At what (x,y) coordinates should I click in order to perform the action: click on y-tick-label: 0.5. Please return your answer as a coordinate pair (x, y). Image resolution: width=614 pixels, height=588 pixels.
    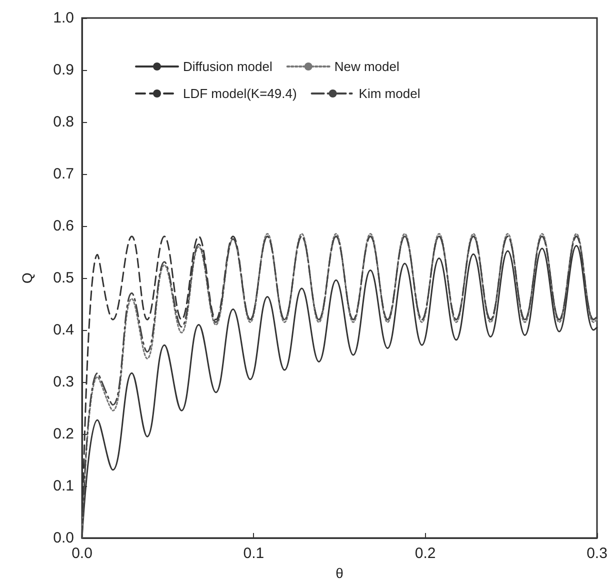
    Looking at the image, I should click on (63, 278).